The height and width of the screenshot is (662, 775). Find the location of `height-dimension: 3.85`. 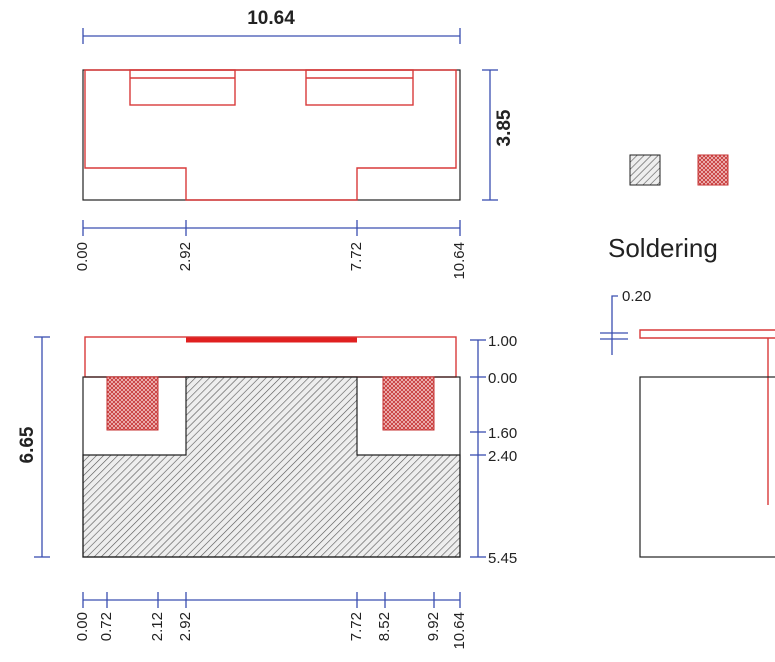

height-dimension: 3.85 is located at coordinates (504, 127).